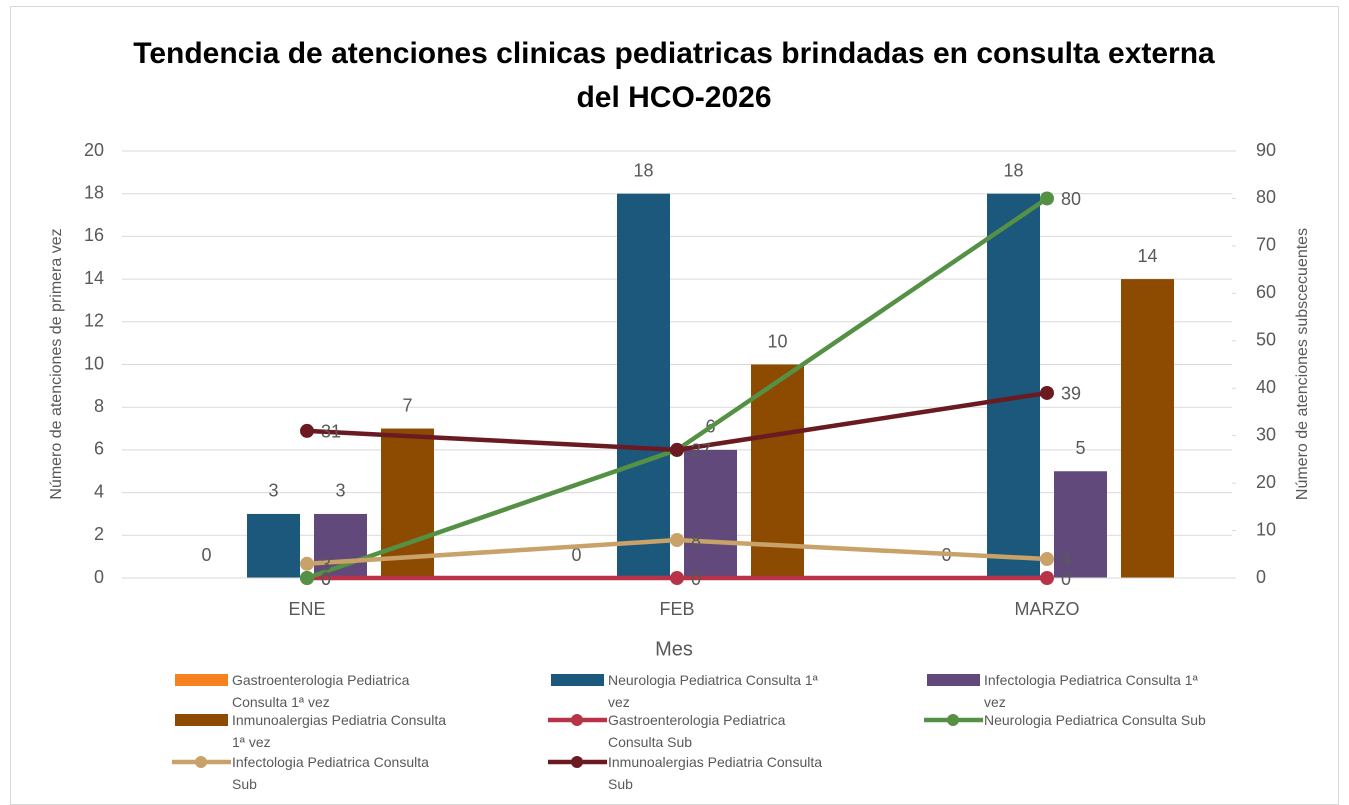  What do you see at coordinates (676, 609) in the screenshot?
I see `x-tick-label: FEB` at bounding box center [676, 609].